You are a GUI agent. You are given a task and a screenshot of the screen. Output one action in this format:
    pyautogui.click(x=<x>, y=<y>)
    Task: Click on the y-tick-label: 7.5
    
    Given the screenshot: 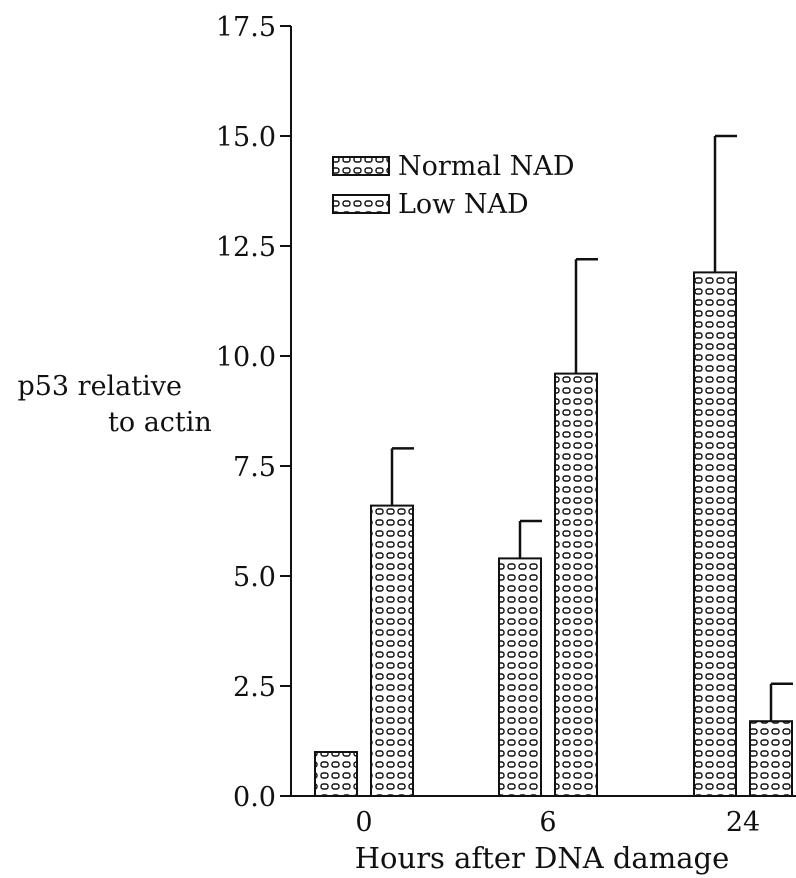 What is the action you would take?
    pyautogui.click(x=254, y=467)
    